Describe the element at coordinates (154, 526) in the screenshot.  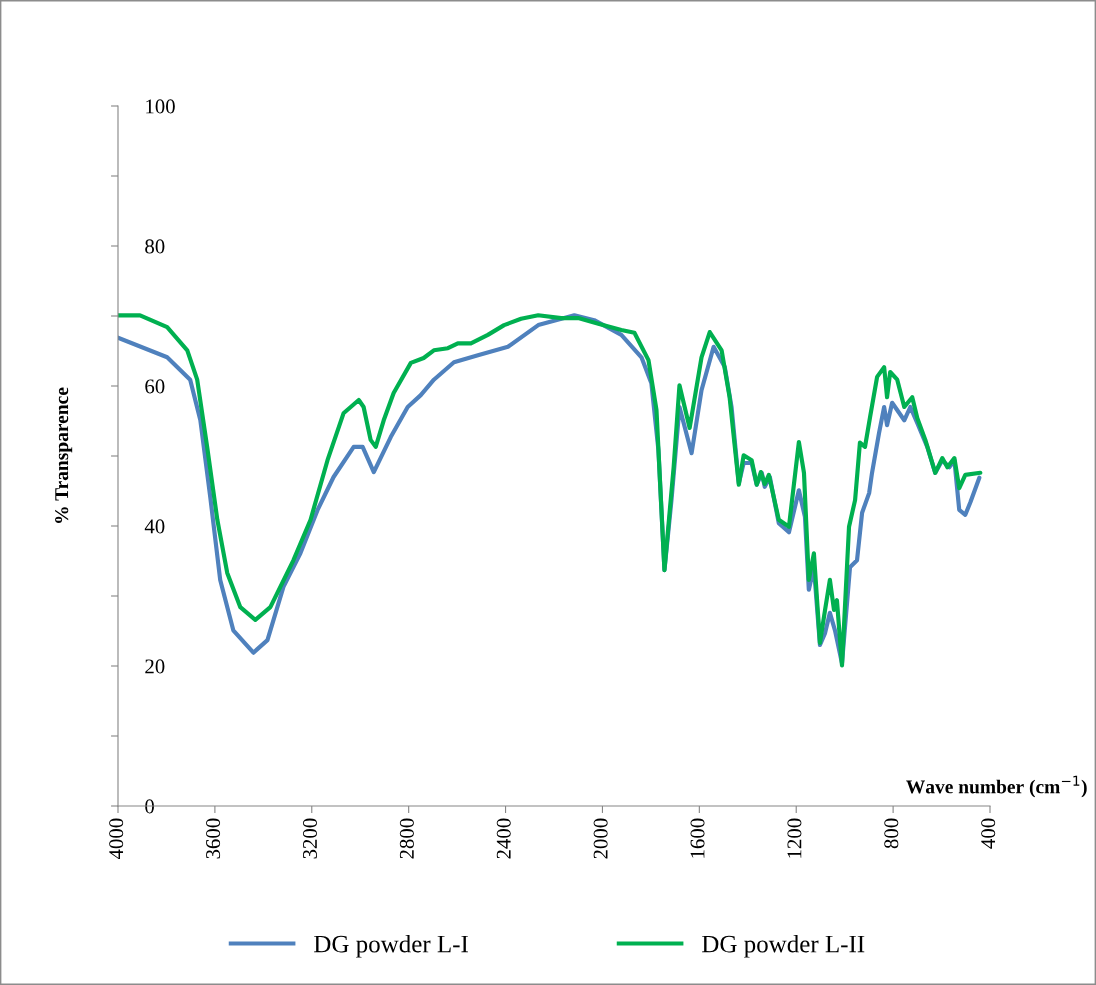
I see `y-tick-label: 40` at that location.